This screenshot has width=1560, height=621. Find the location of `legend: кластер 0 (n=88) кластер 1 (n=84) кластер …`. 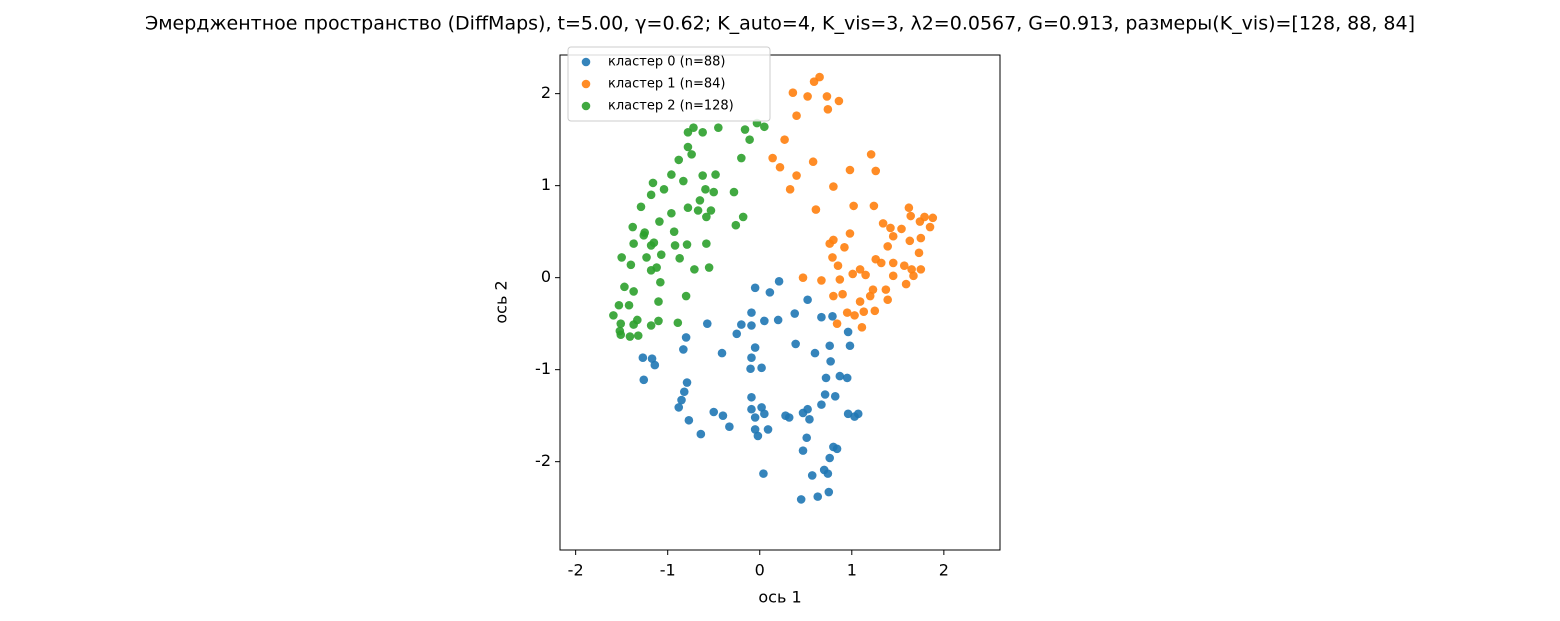

legend: кластер 0 (n=88) кластер 1 (n=84) кластер … is located at coordinates (669, 84).